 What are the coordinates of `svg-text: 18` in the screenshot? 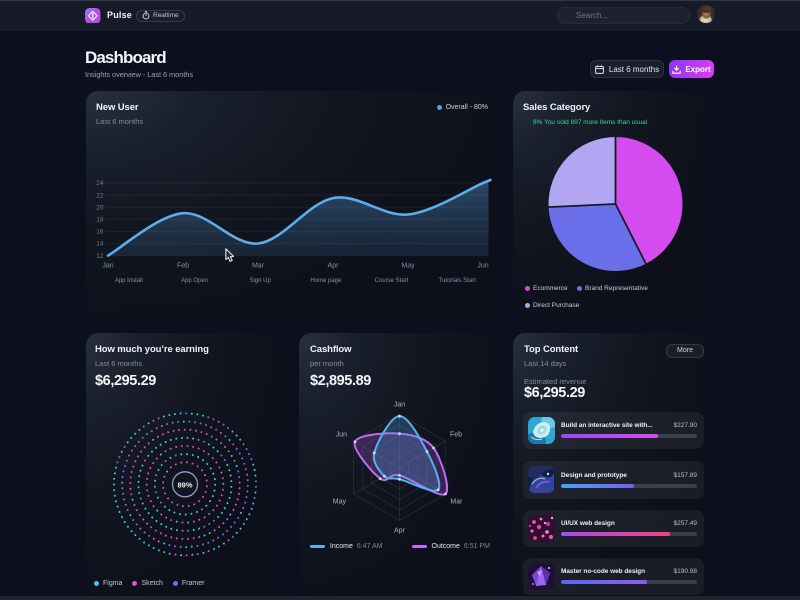 It's located at (100, 220).